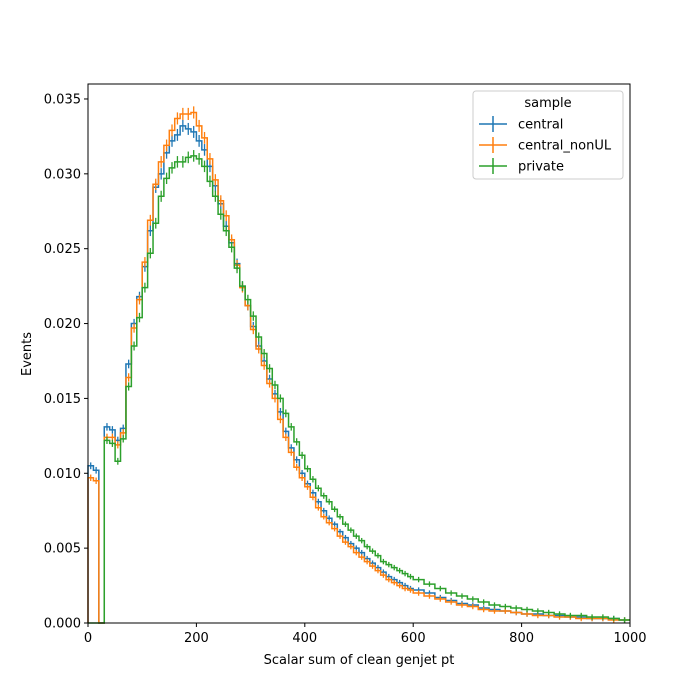 The image size is (700, 700). What do you see at coordinates (548, 135) in the screenshot?
I see `legend-box` at bounding box center [548, 135].